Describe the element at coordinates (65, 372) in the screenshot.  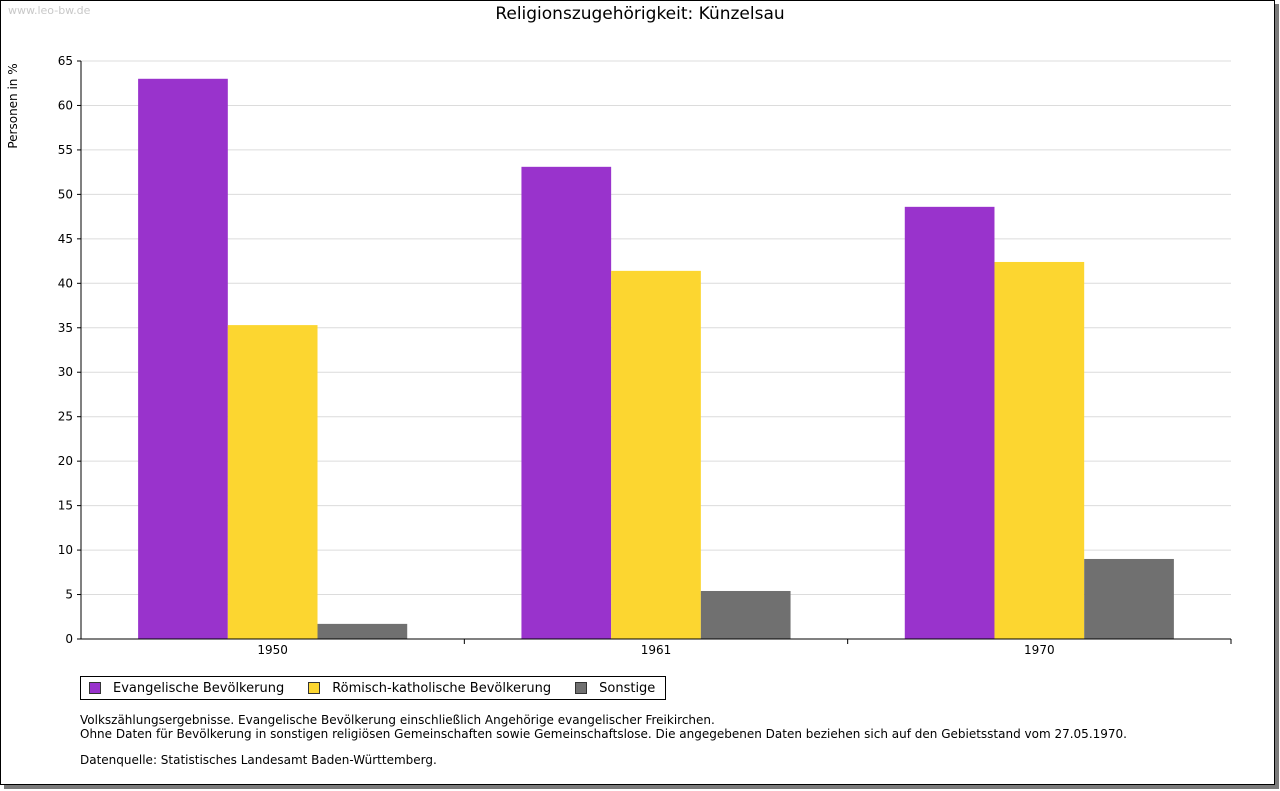
I see `y-tick-label: 30` at that location.